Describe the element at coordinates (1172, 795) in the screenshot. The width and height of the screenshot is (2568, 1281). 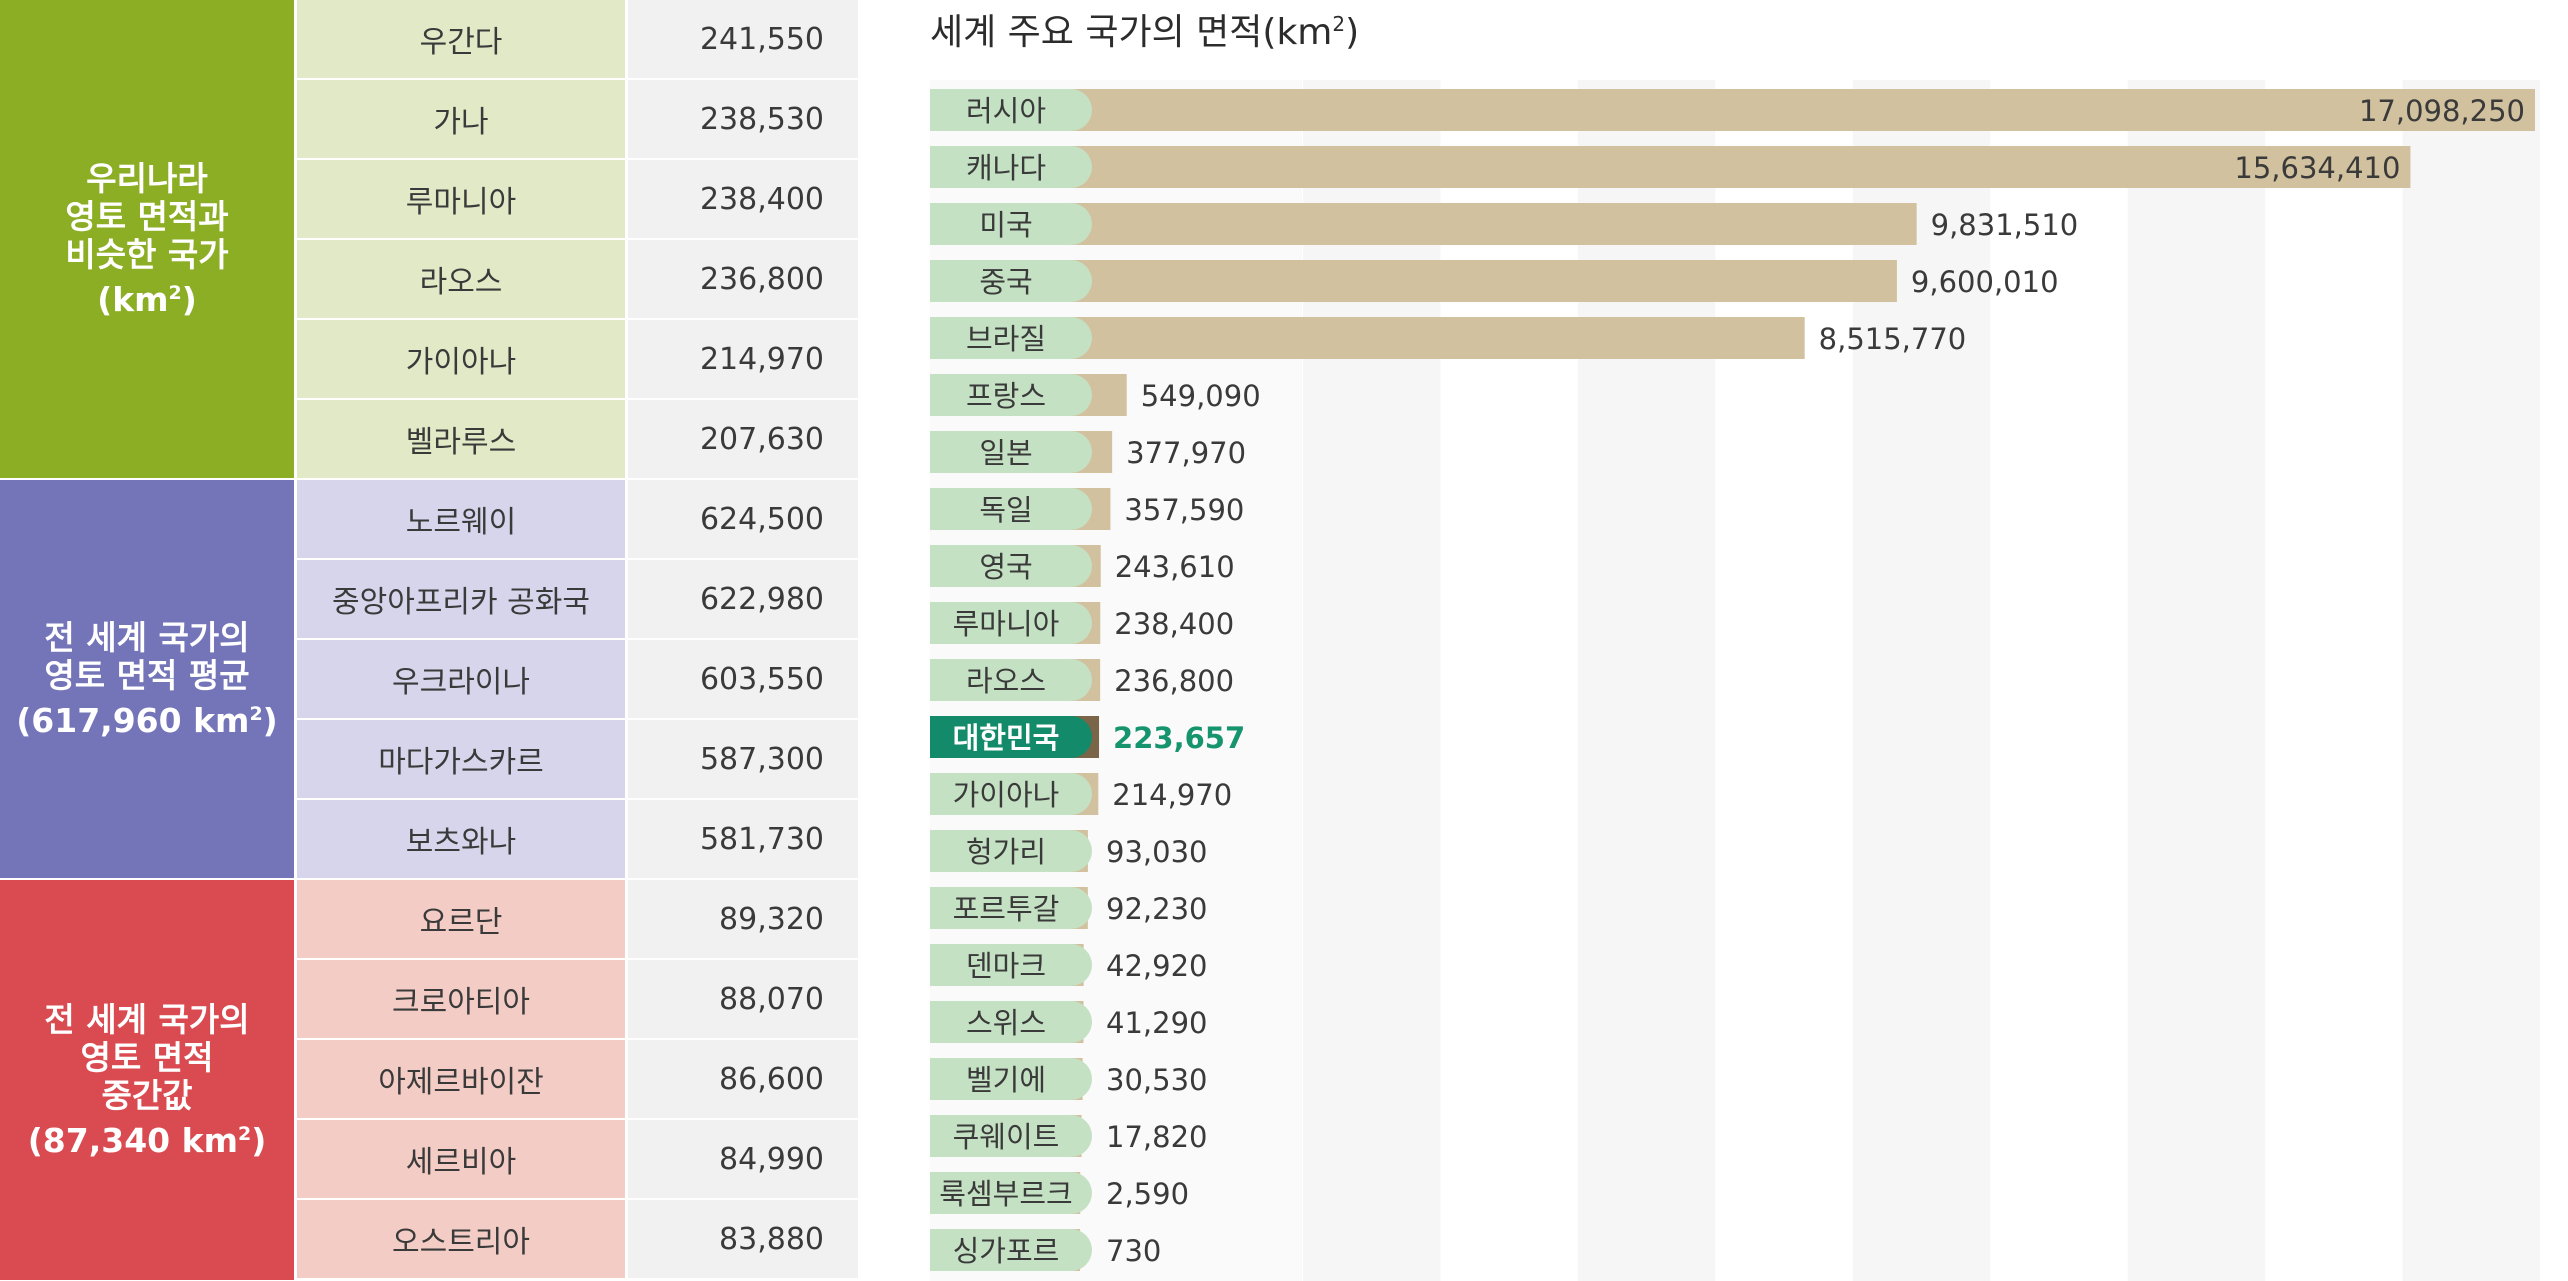
I see `bar-value-label: 214,970` at that location.